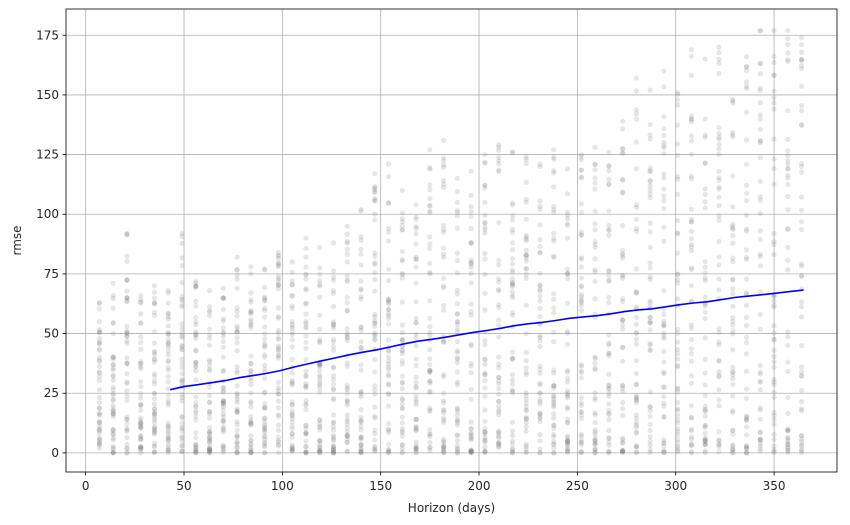 This screenshot has width=850, height=525. Describe the element at coordinates (55, 453) in the screenshot. I see `y-tick-label: 0` at that location.